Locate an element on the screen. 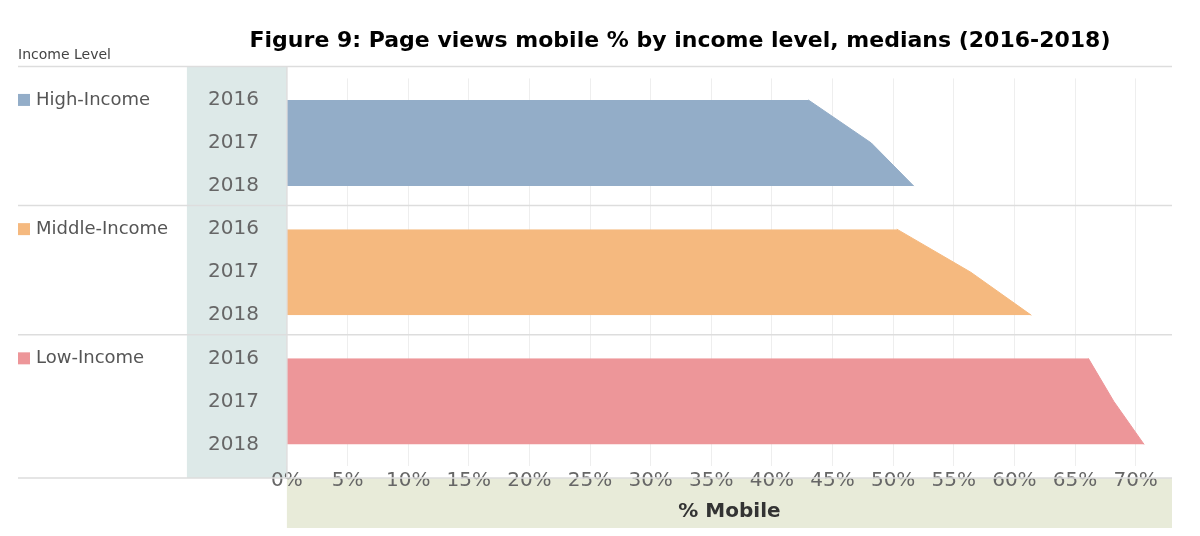  x-tick-label: 55% is located at coordinates (953, 479).